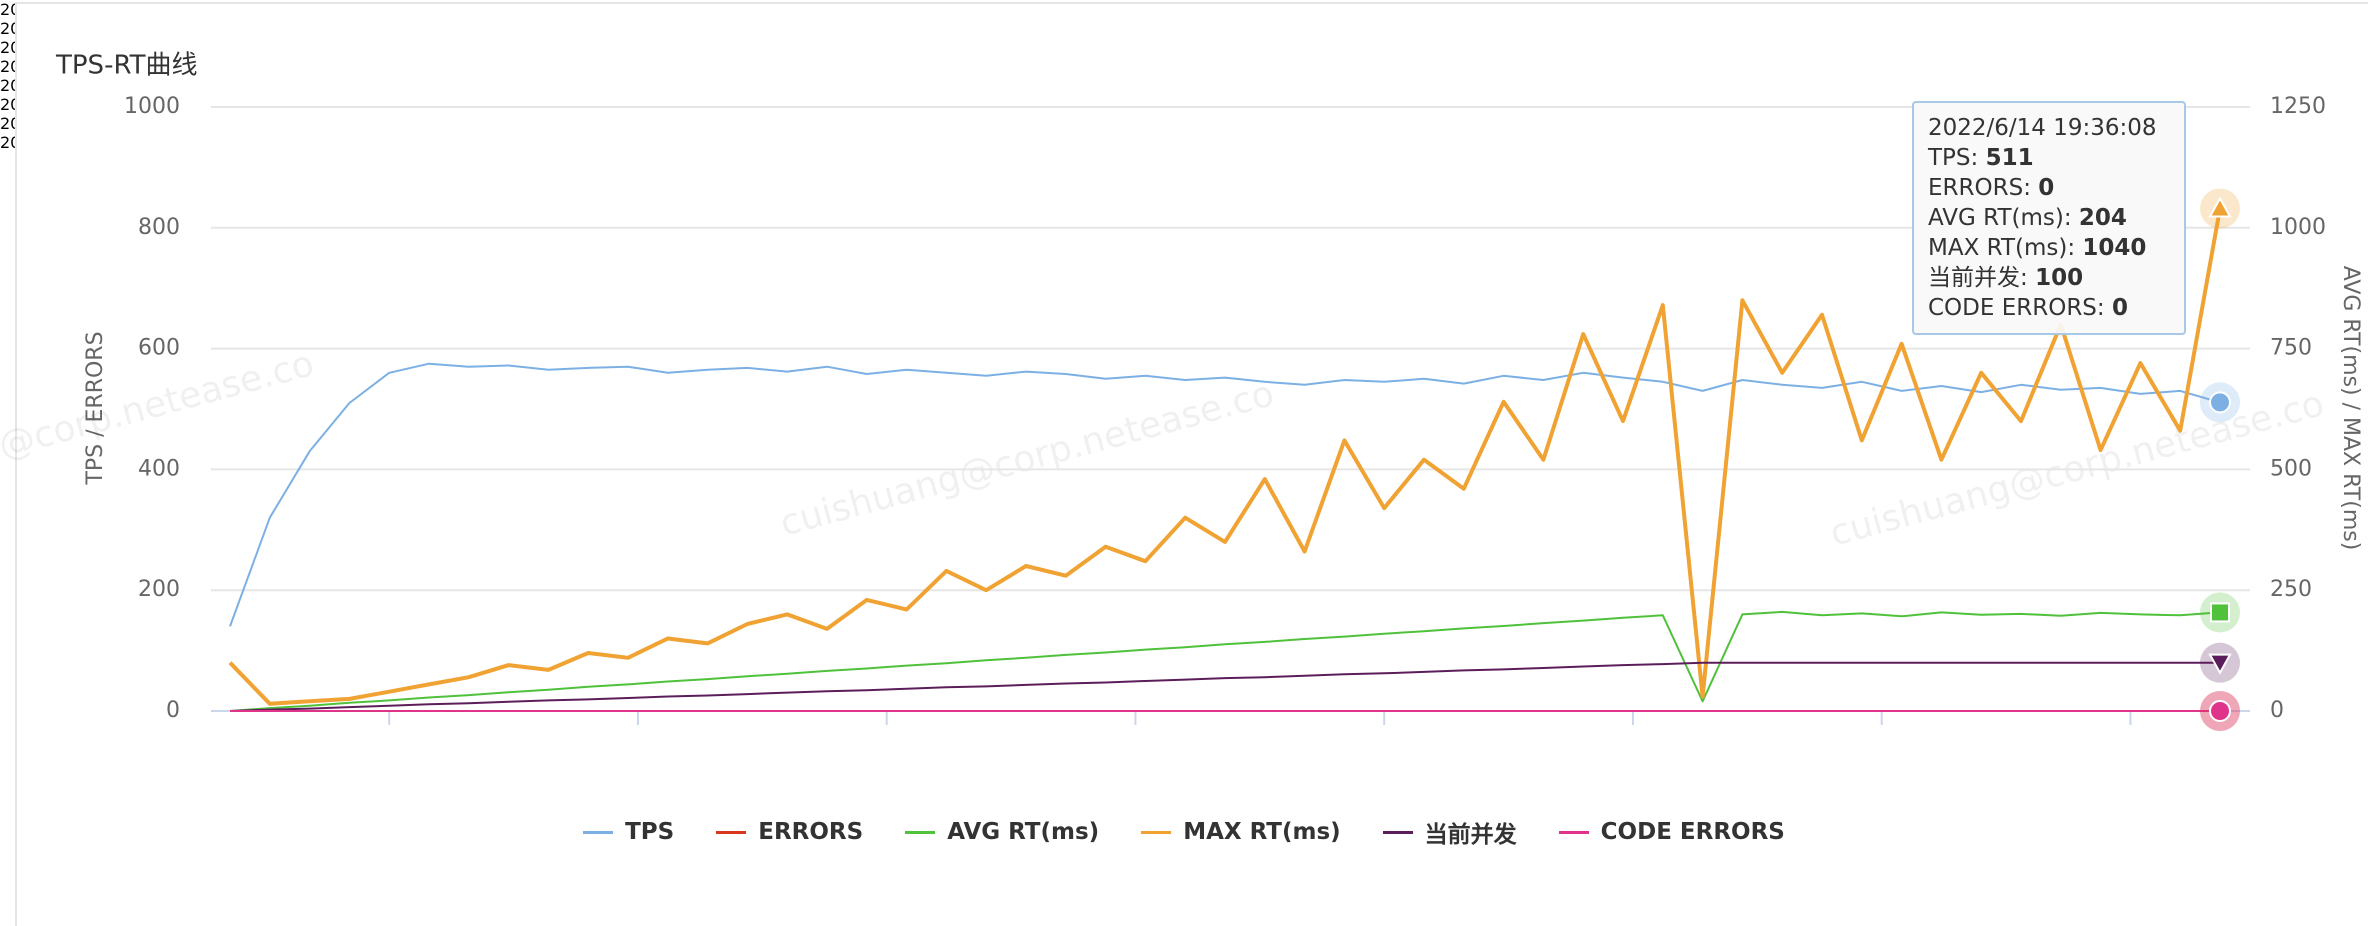 The height and width of the screenshot is (926, 2368). Describe the element at coordinates (1262, 832) in the screenshot. I see `legend-label: MAX RT(ms)` at that location.